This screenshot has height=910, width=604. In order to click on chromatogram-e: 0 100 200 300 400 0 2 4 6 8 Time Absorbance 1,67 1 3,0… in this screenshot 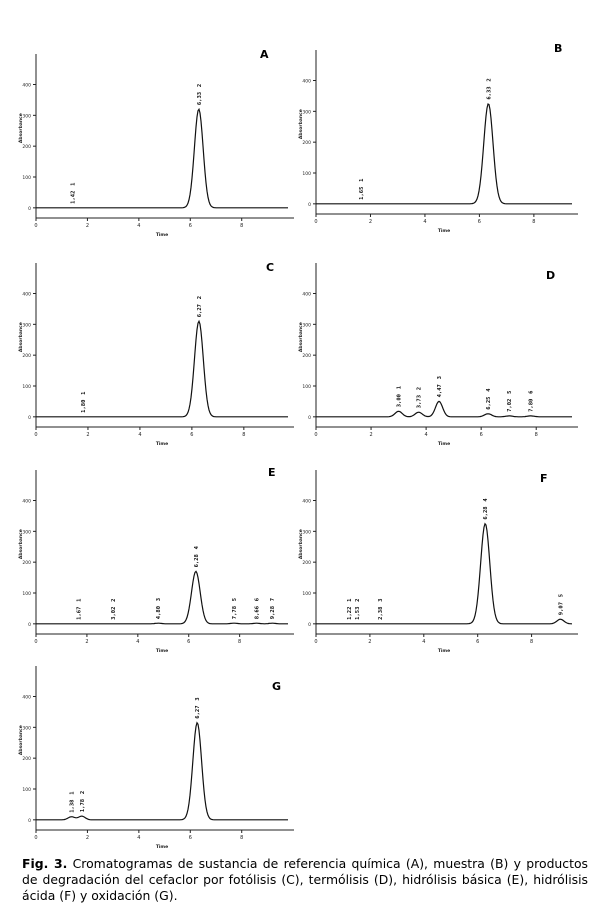, I will do `click(156, 556)`.